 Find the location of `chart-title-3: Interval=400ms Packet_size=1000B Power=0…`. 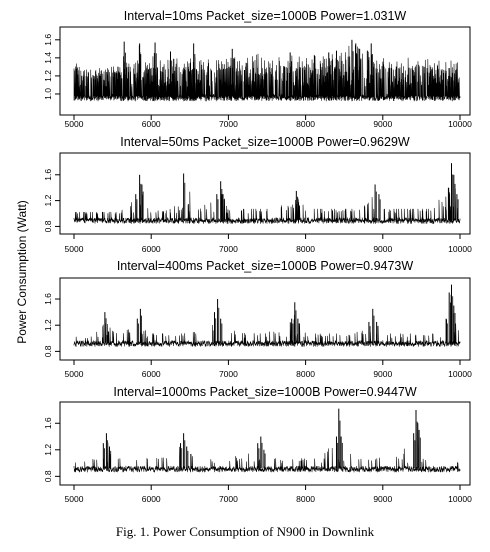

chart-title-3: Interval=400ms Packet_size=1000B Power=0… is located at coordinates (265, 266).